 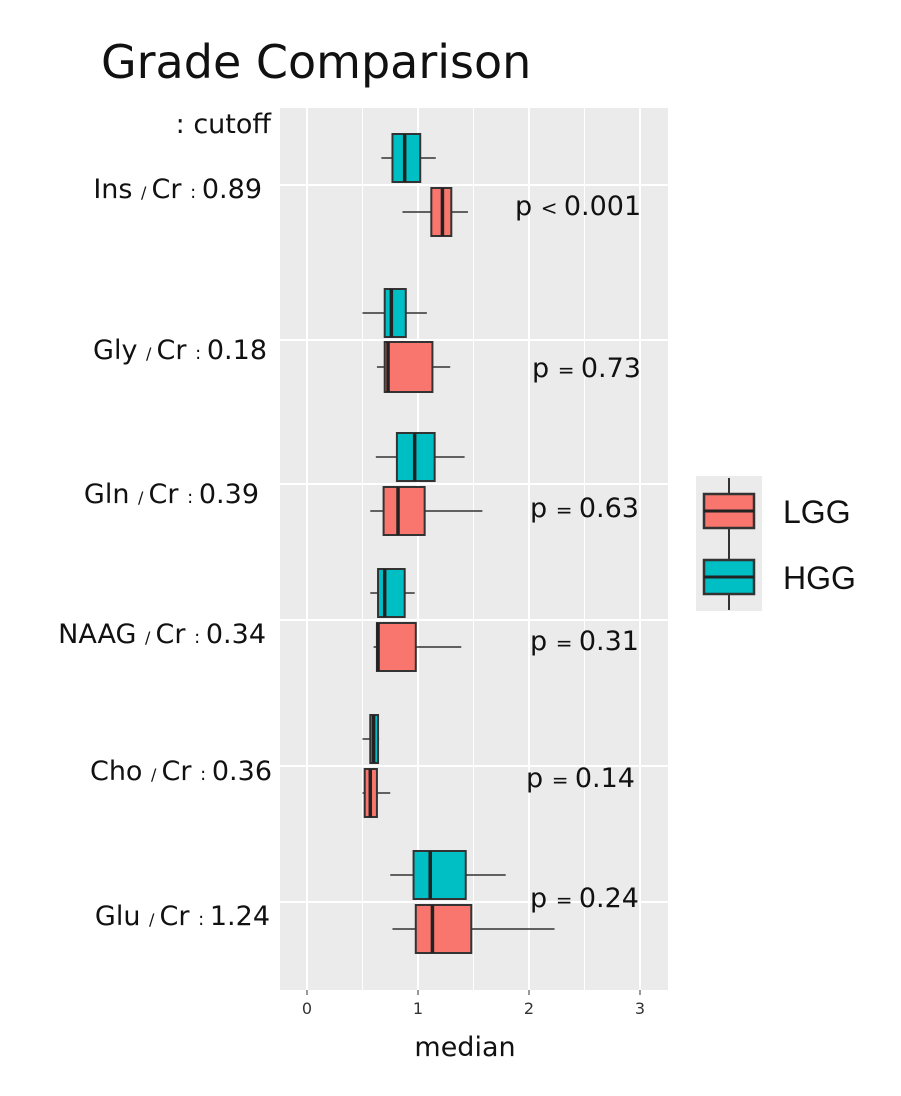 I want to click on hgg-box-gln, so click(x=420, y=457).